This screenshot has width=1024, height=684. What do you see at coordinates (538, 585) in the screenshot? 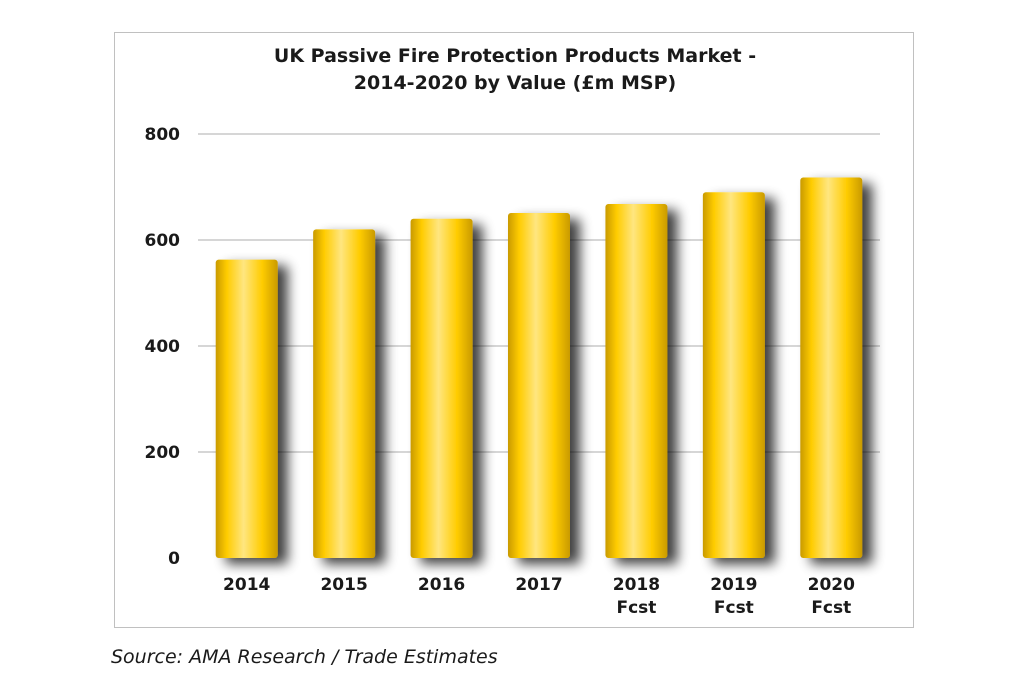
I see `x-category-label: 2017` at bounding box center [538, 585].